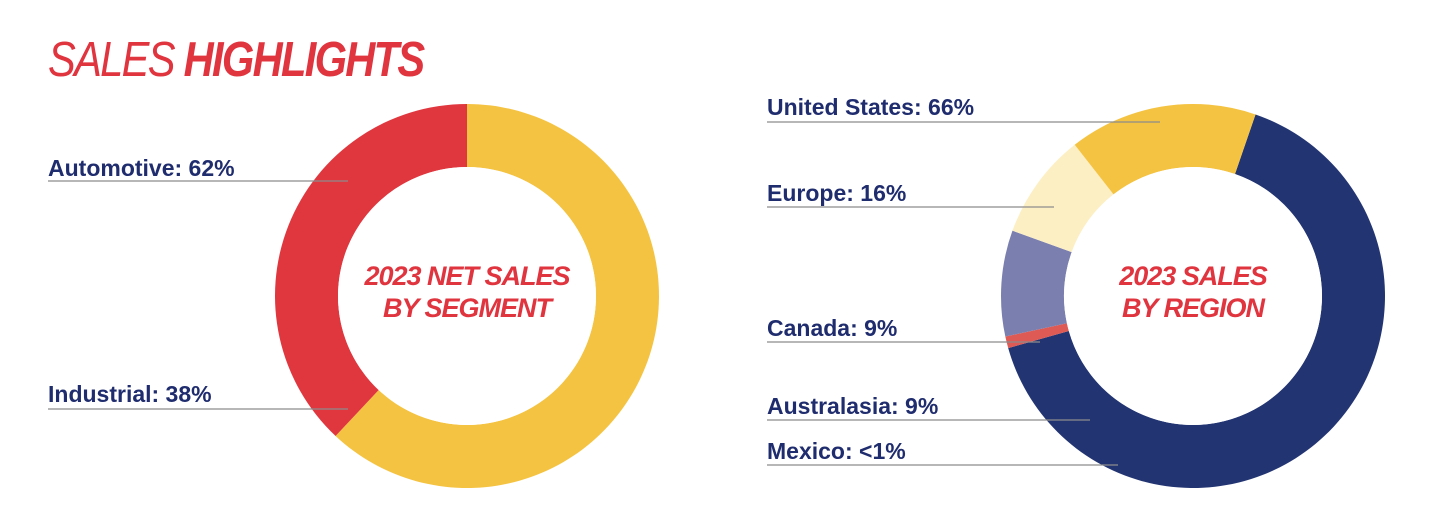 Image resolution: width=1456 pixels, height=519 pixels. Describe the element at coordinates (469, 308) in the screenshot. I see `center-title-line: BY SEGMENT` at that location.